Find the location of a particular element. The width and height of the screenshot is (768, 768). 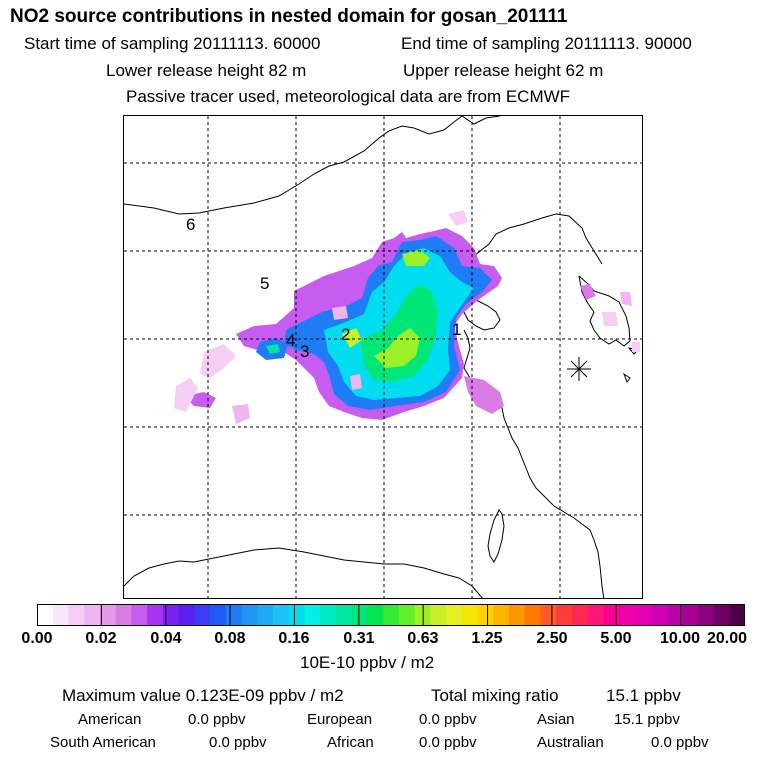

region-european-name: European is located at coordinates (340, 719).